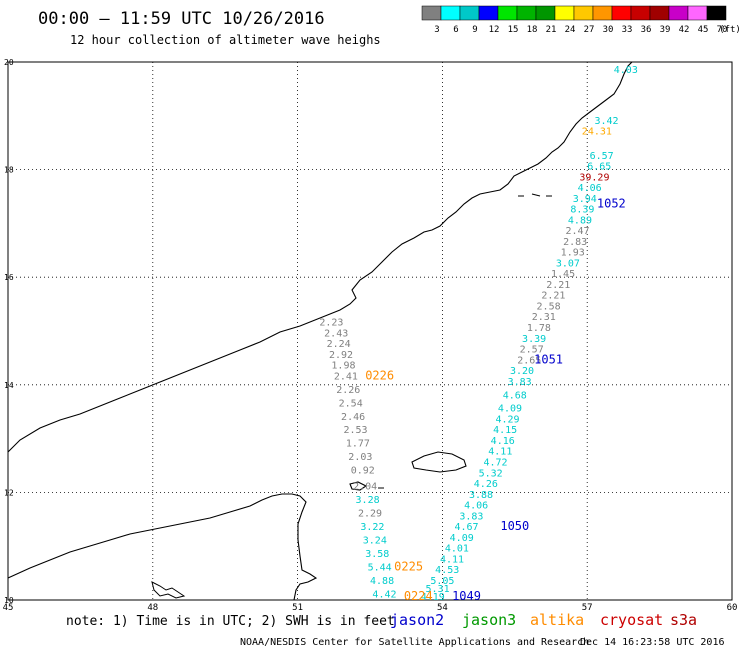  Describe the element at coordinates (606, 121) in the screenshot. I see `swh-value-label: 3.42` at that location.